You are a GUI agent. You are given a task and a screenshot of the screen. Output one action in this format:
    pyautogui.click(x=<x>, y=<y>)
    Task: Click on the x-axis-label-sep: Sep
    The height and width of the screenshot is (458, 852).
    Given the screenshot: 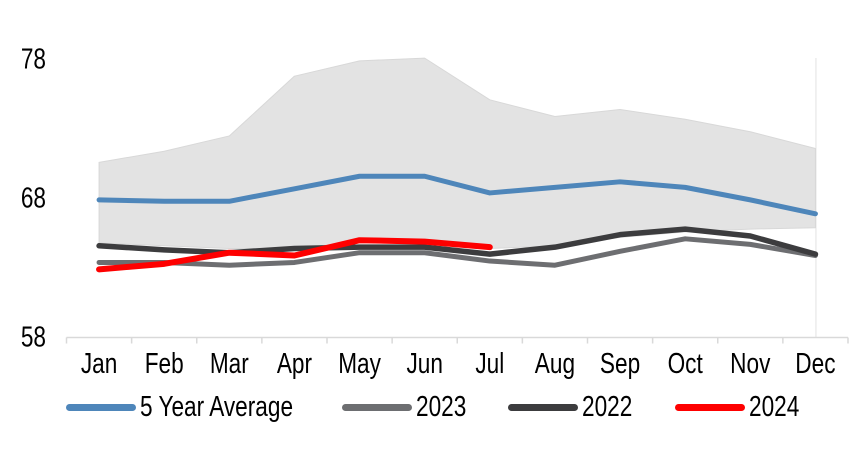 What is the action you would take?
    pyautogui.click(x=620, y=362)
    